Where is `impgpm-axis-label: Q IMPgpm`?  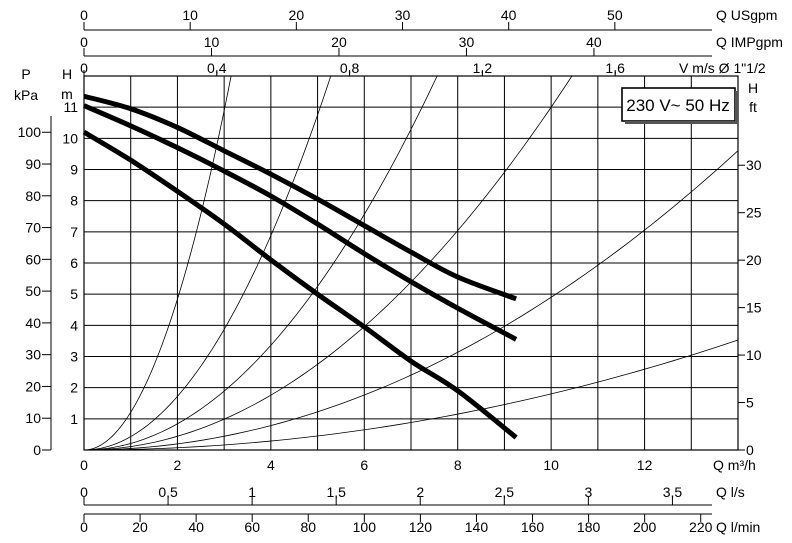 impgpm-axis-label: Q IMPgpm is located at coordinates (749, 42).